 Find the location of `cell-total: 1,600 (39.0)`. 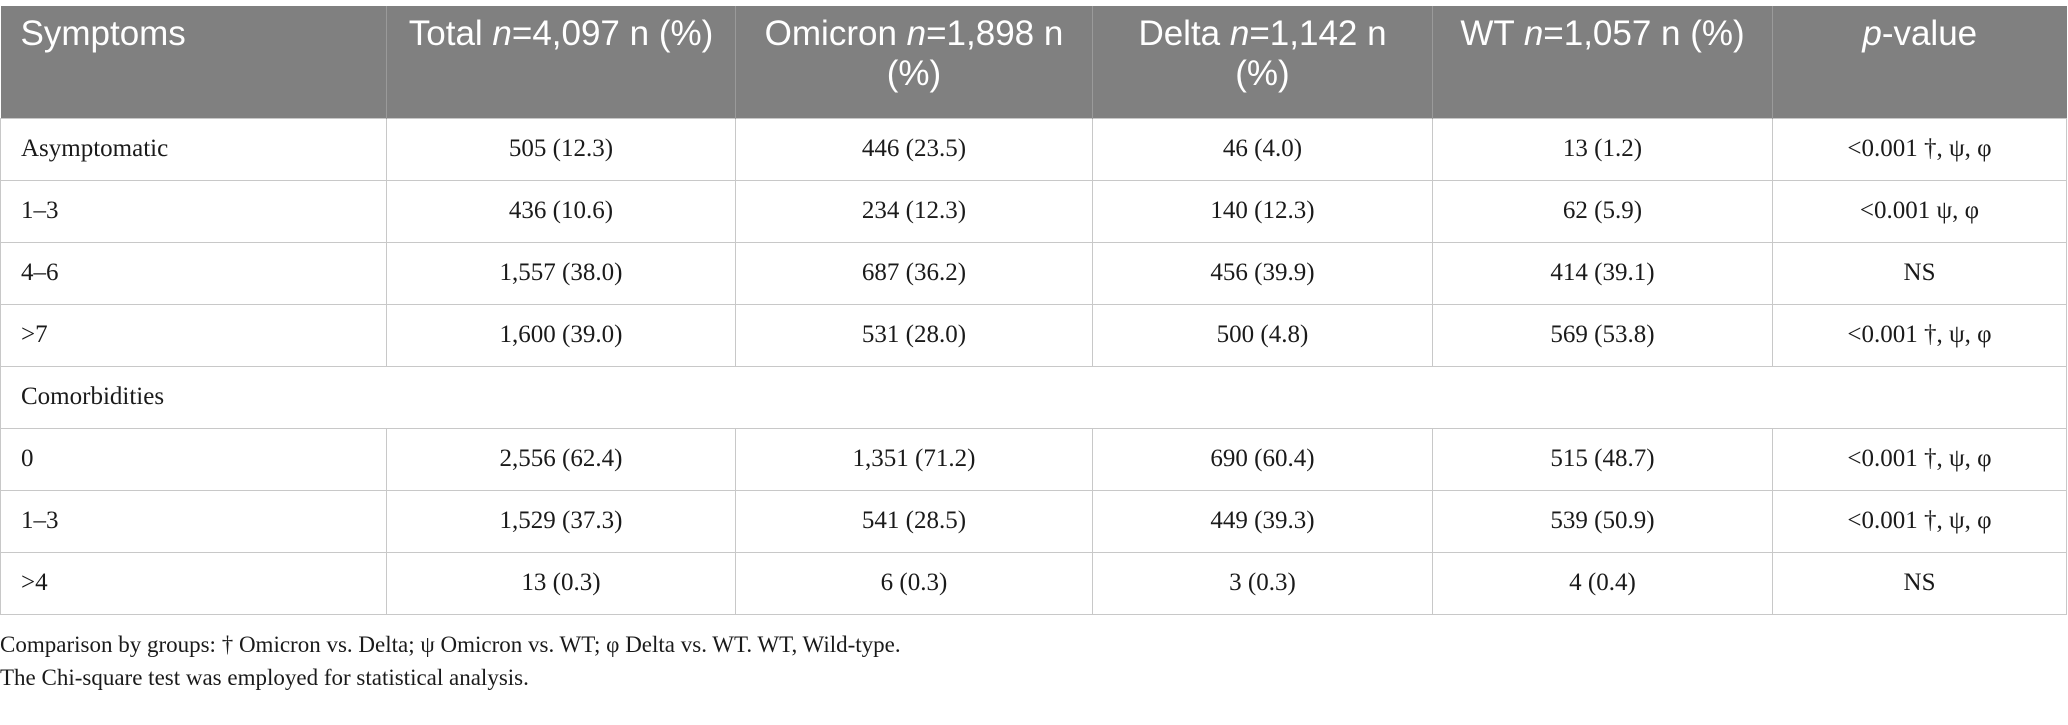

cell-total: 1,600 (39.0) is located at coordinates (561, 335).